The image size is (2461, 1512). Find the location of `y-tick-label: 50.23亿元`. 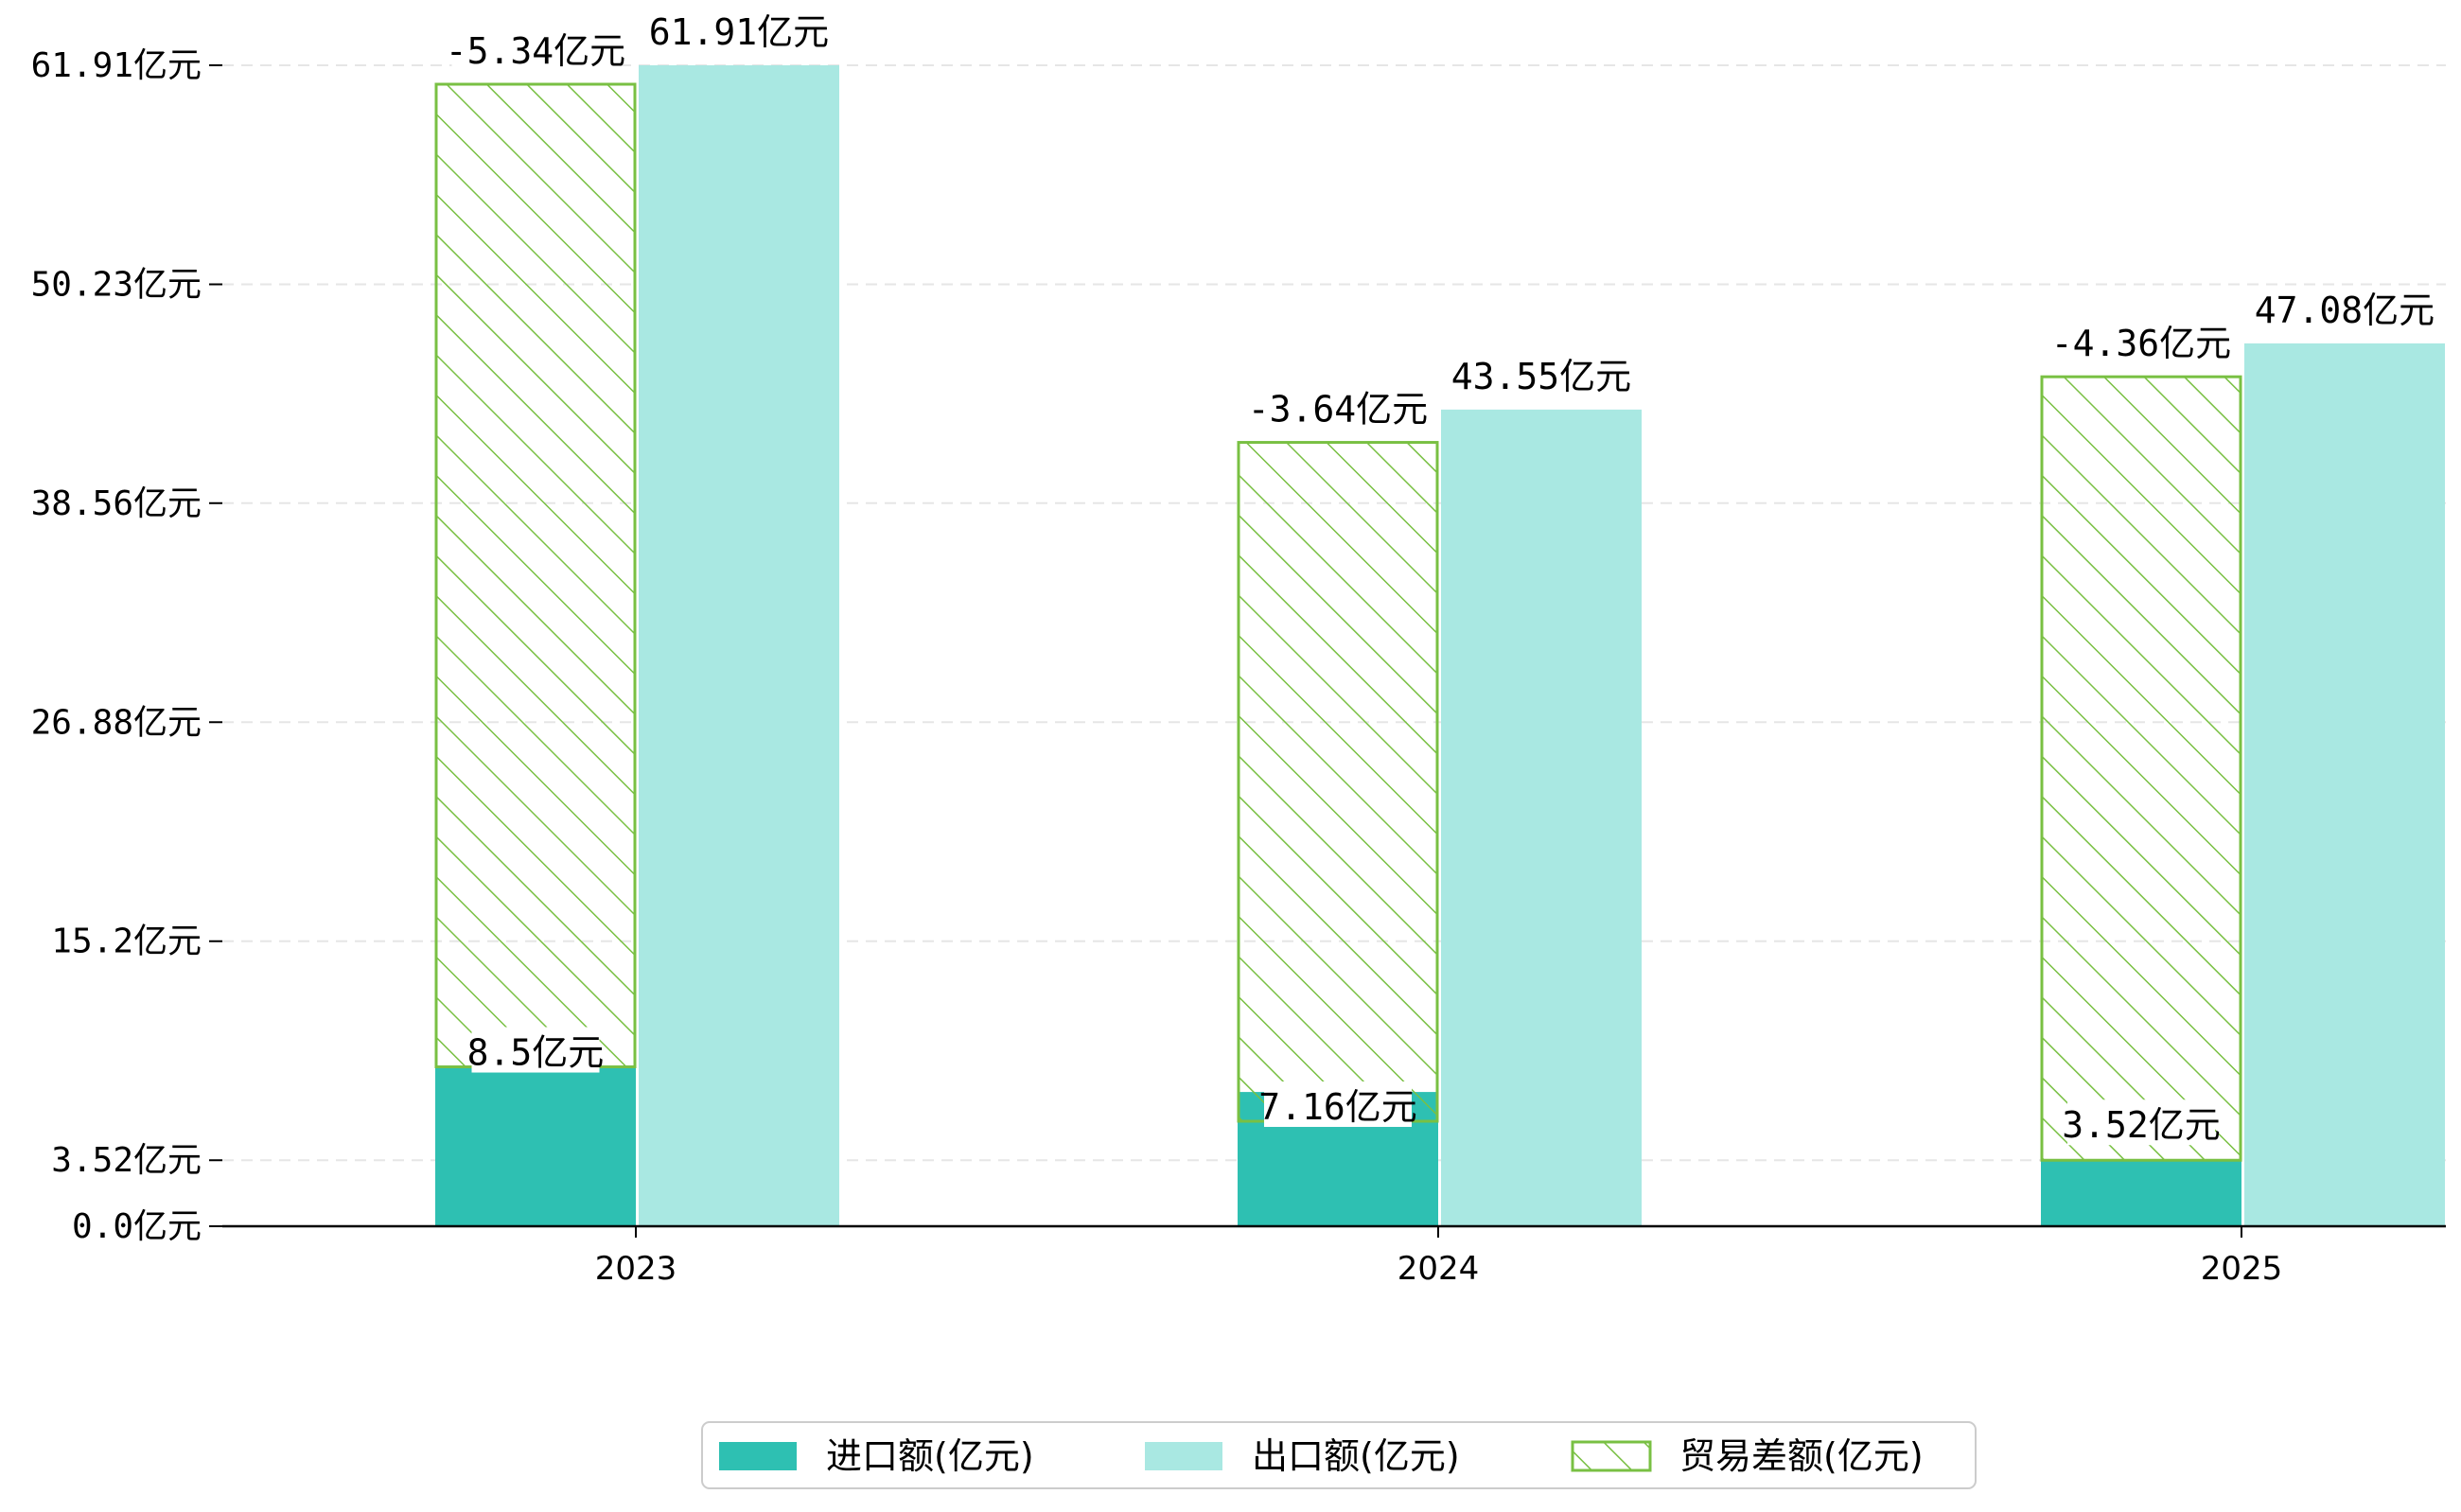

y-tick-label: 50.23亿元 is located at coordinates (116, 284).